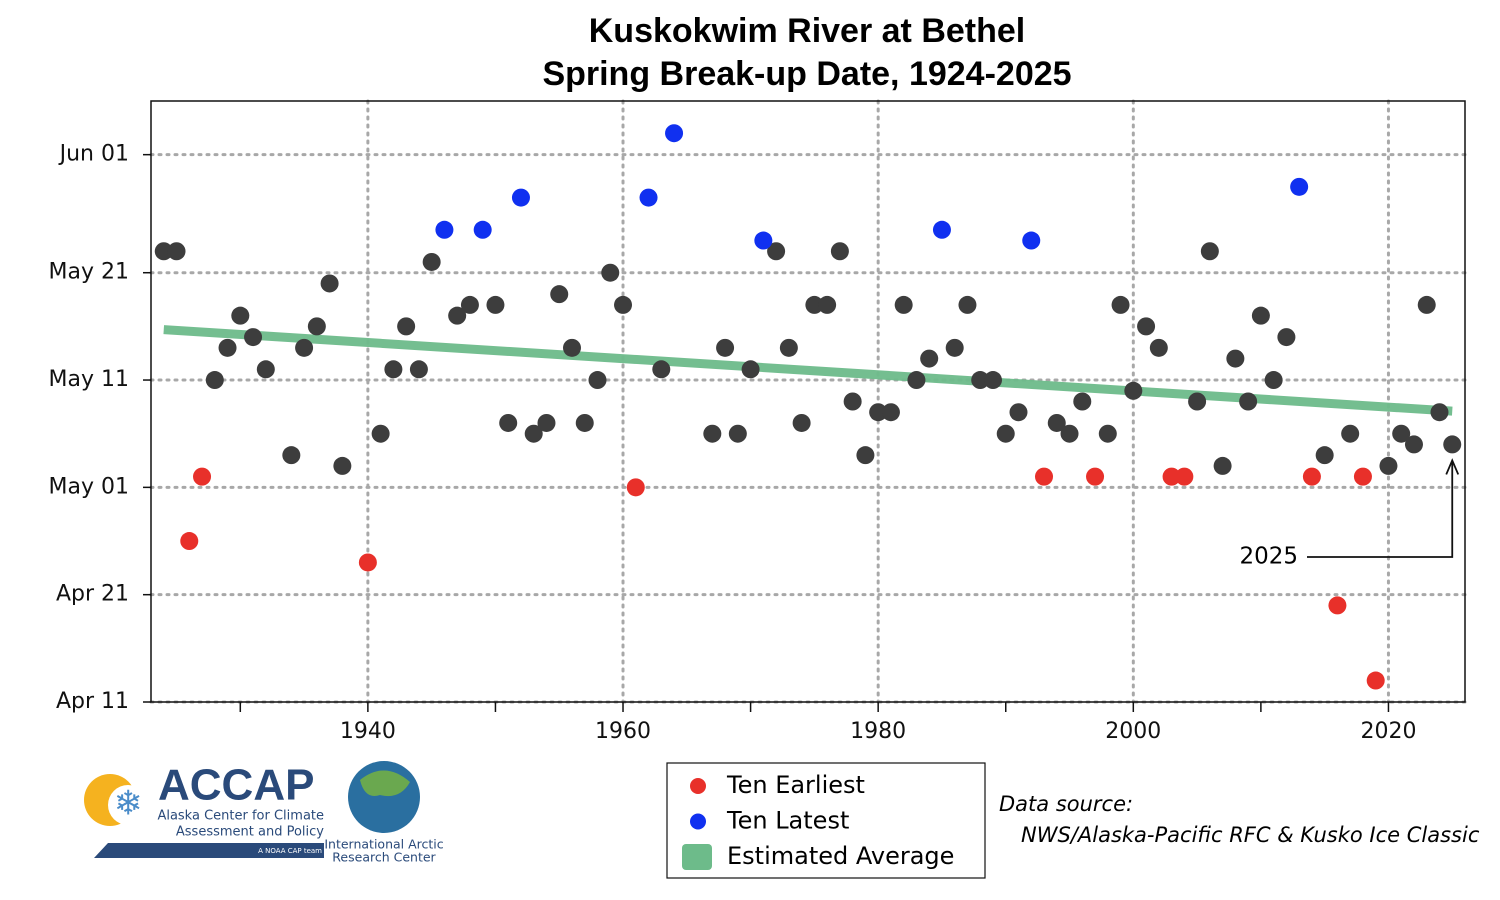 This screenshot has height=900, width=1500. Describe the element at coordinates (1133, 731) in the screenshot. I see `x-tick-label: 2000` at that location.